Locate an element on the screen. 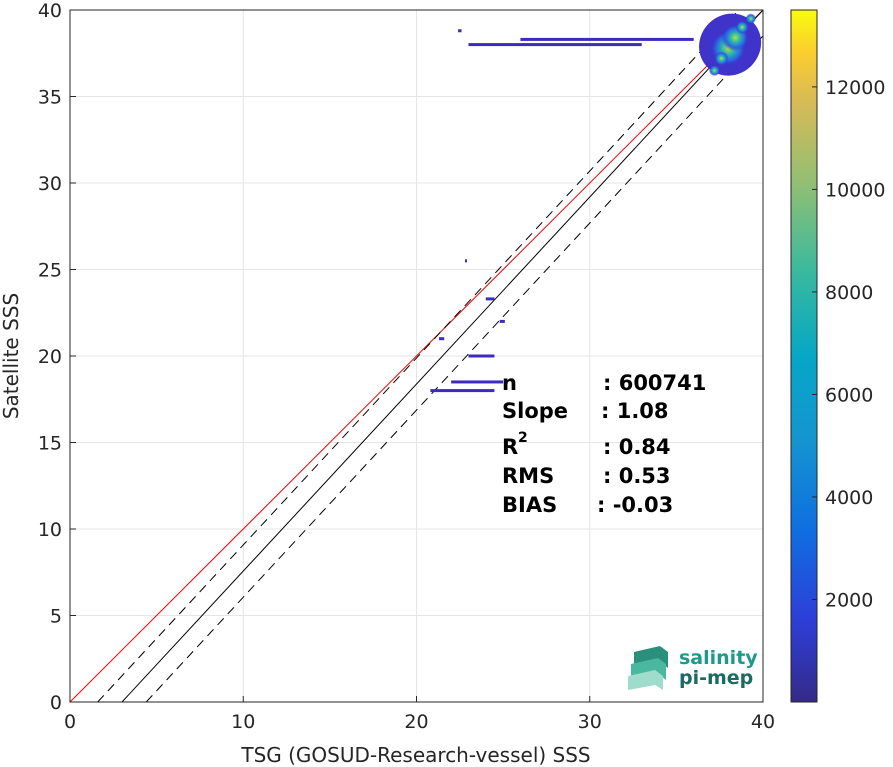  y-tick-label: 15 is located at coordinates (50, 444).